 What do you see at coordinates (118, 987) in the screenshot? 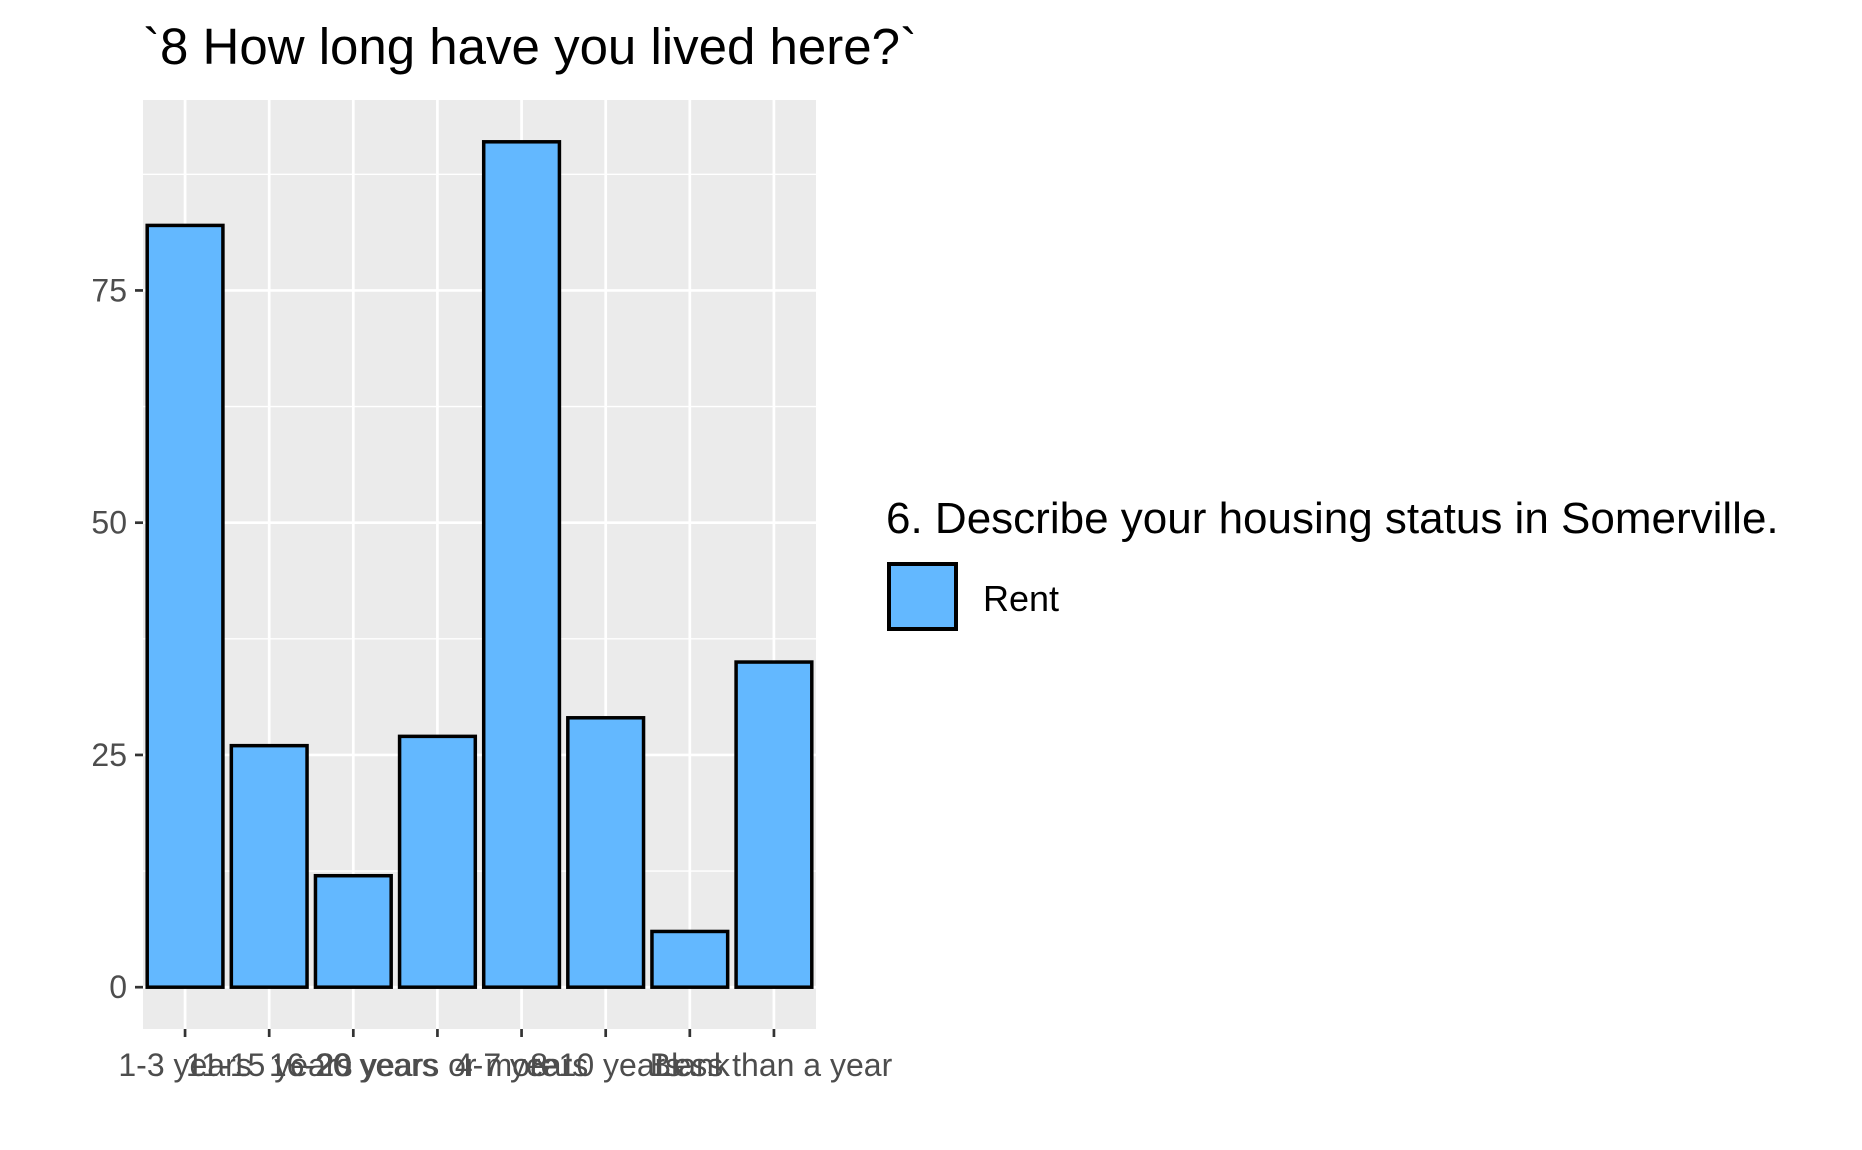
I see `y-tick-label-0: 0` at bounding box center [118, 987].